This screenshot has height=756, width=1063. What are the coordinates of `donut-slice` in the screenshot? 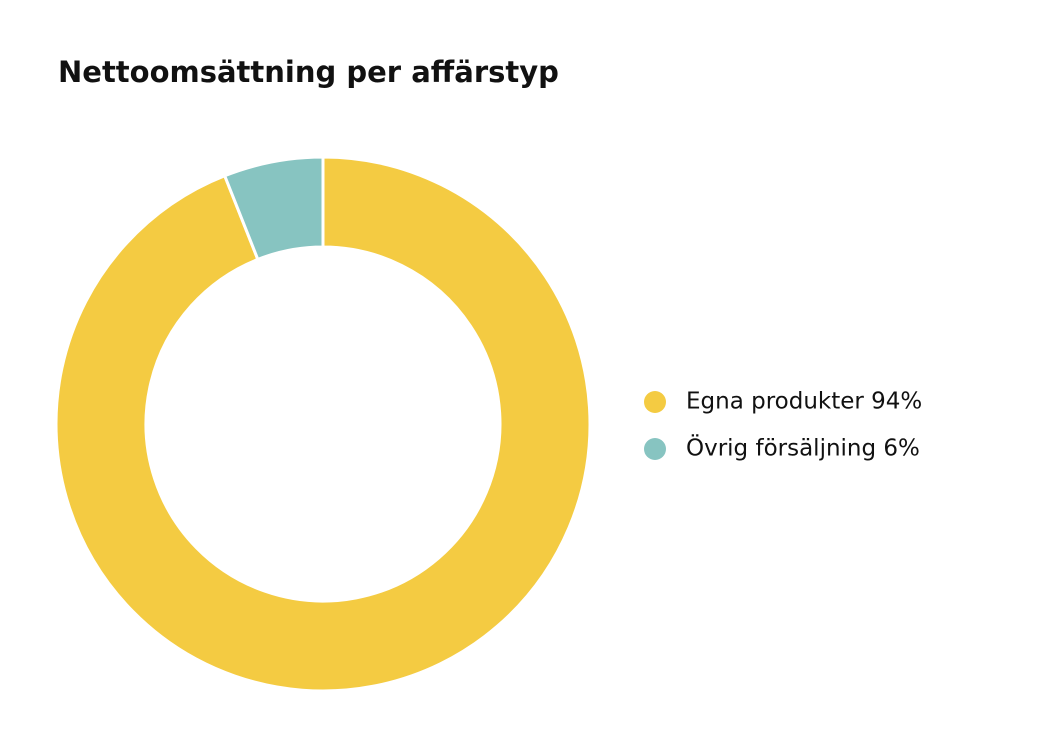 It's located at (273, 208).